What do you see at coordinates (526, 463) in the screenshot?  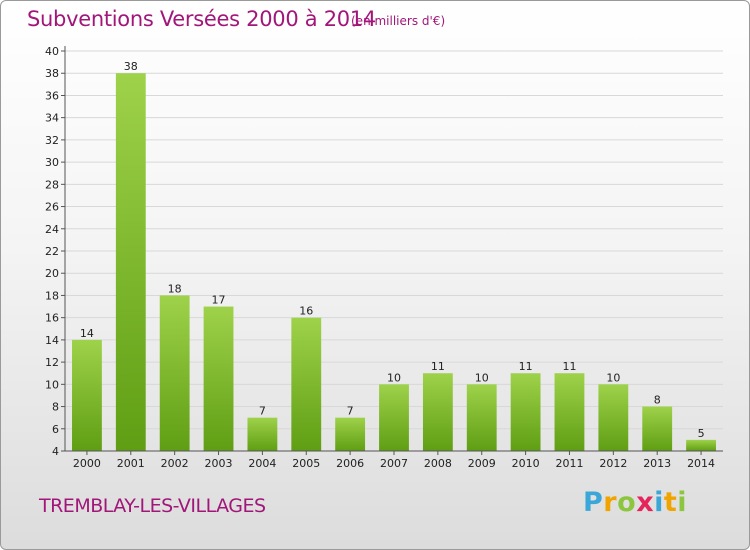 I see `x-tick-label: 2010` at bounding box center [526, 463].